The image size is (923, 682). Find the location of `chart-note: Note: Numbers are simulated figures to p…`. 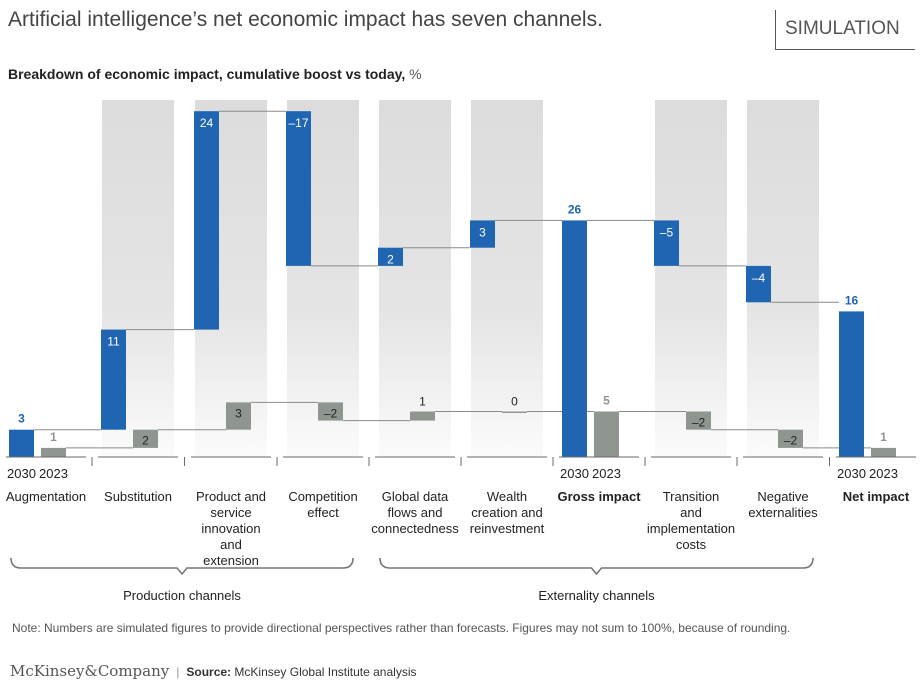

chart-note: Note: Numbers are simulated figures to p… is located at coordinates (401, 628).